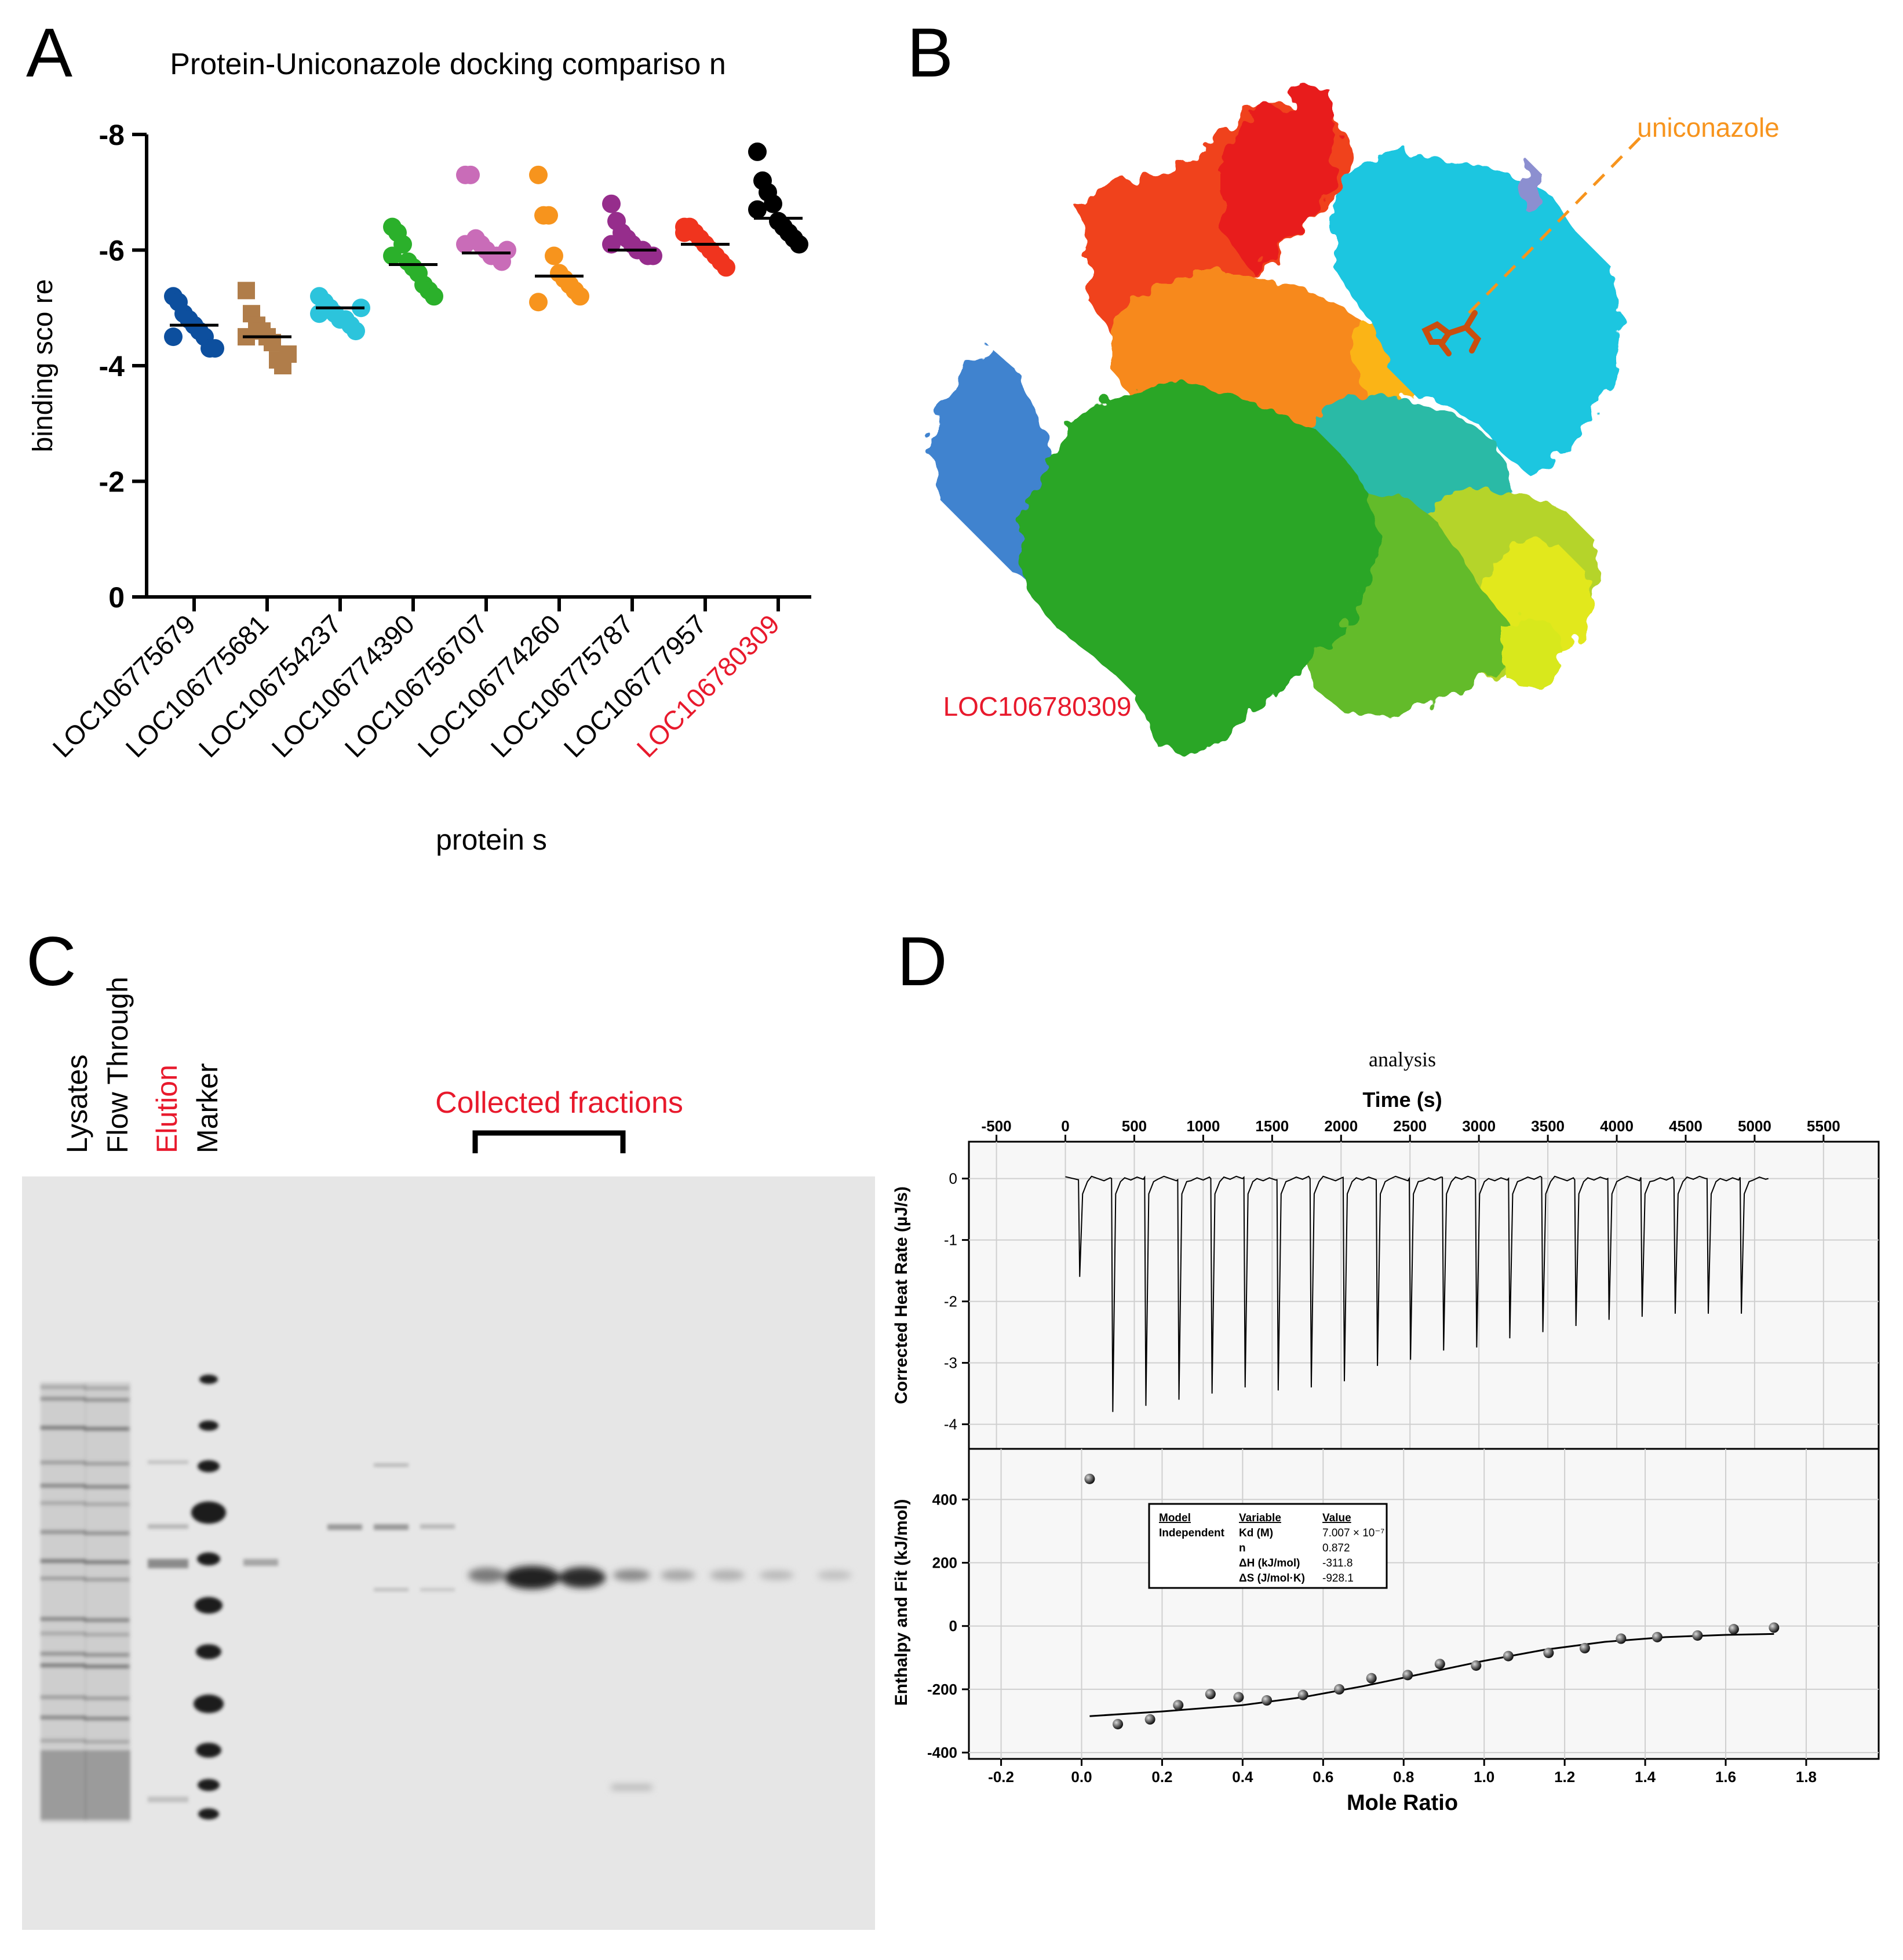 The image size is (1903, 1960). What do you see at coordinates (112, 135) in the screenshot?
I see `y-tick-label: -8` at bounding box center [112, 135].